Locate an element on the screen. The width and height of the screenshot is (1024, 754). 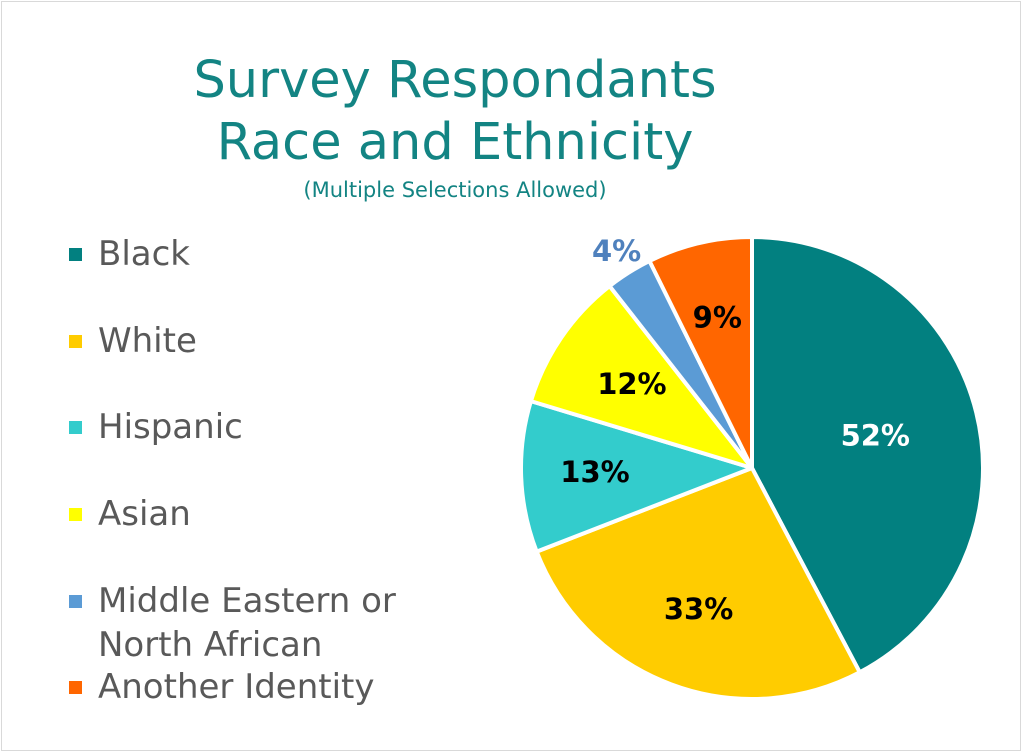
legend-label-line: Hispanic is located at coordinates (170, 427).